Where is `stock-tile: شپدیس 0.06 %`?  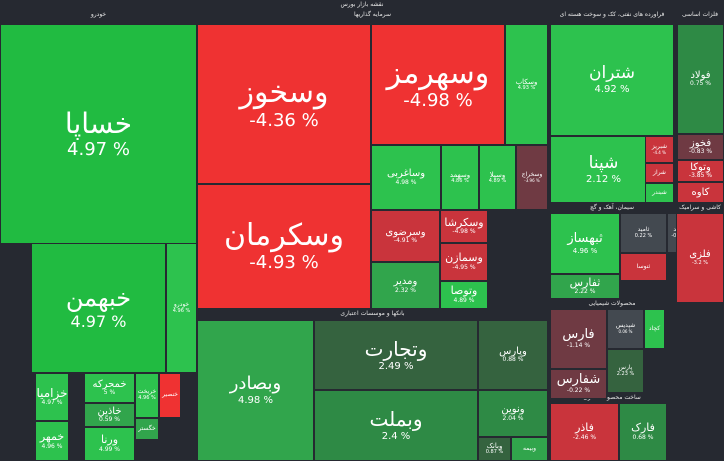 stock-tile: شپدیس 0.06 % is located at coordinates (625, 329).